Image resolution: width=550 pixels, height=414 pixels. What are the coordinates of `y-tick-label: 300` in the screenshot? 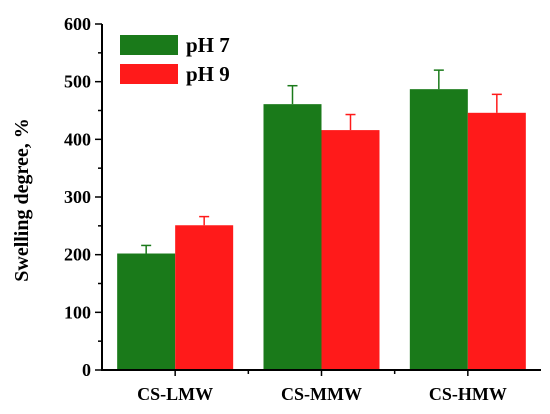 It's located at (77, 197).